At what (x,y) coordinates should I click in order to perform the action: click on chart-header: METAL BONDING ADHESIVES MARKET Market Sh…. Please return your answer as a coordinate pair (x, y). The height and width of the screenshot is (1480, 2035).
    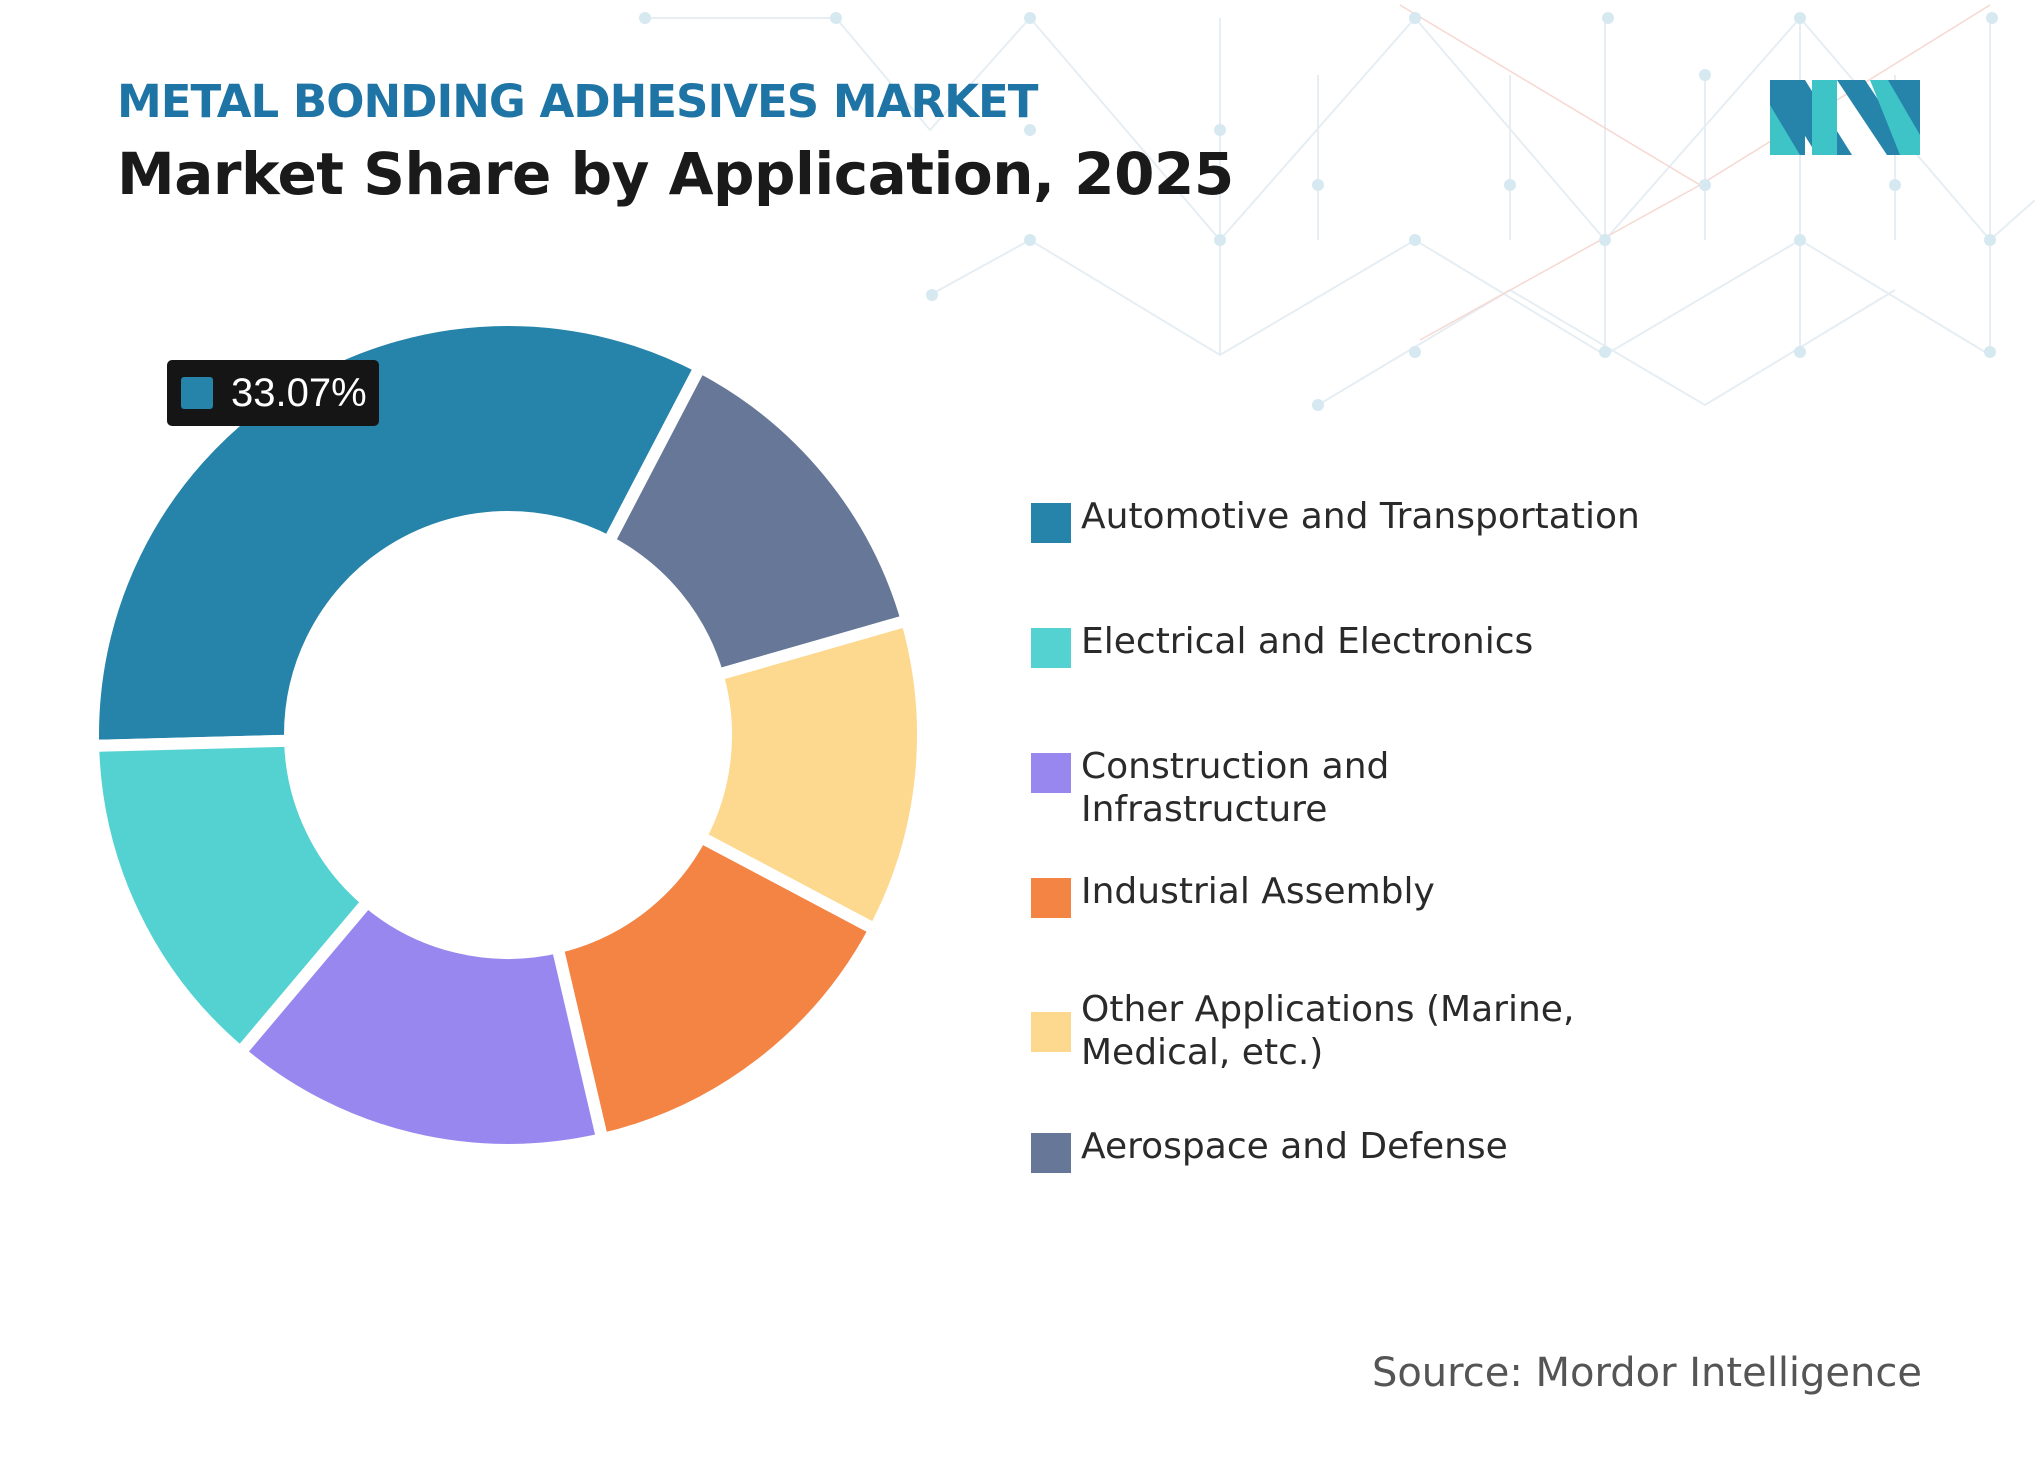
    Looking at the image, I should click on (675, 143).